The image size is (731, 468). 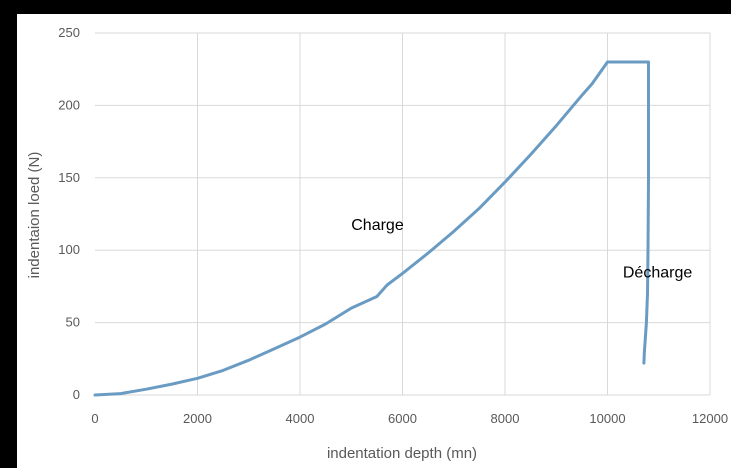 What do you see at coordinates (377, 225) in the screenshot?
I see `annotation-label: Charge` at bounding box center [377, 225].